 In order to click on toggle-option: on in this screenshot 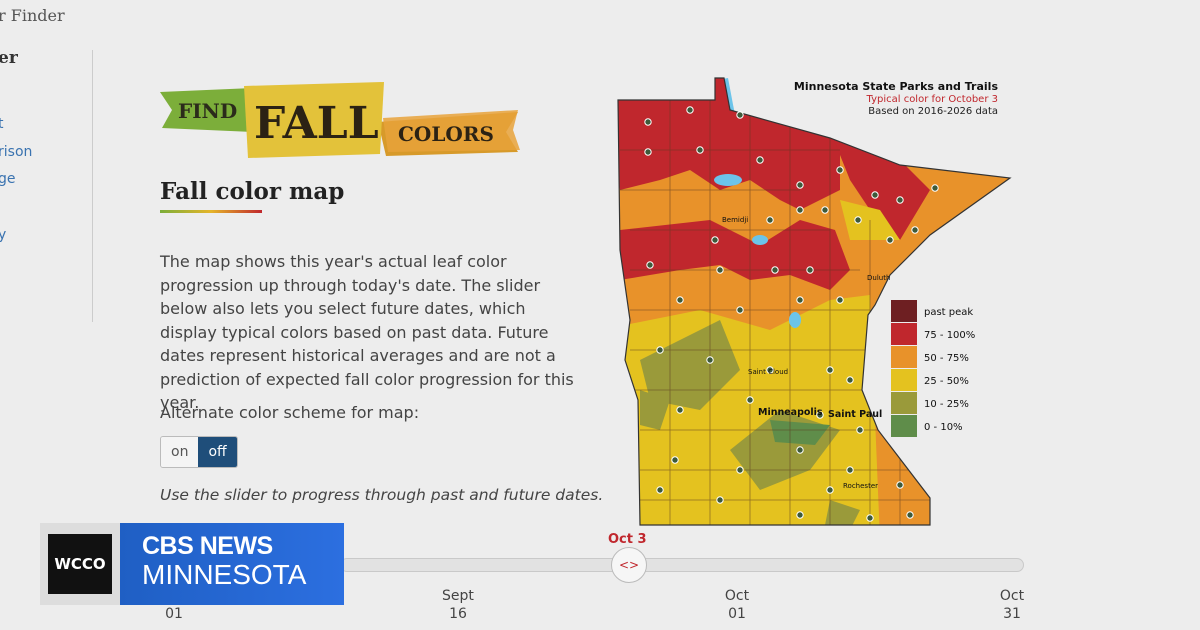, I will do `click(180, 452)`.